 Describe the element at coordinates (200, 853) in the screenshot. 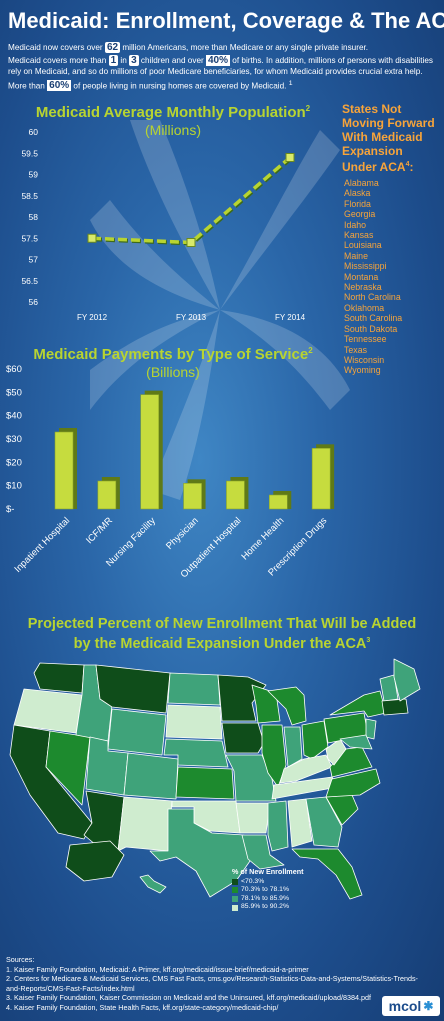

I see `state-texas` at that location.